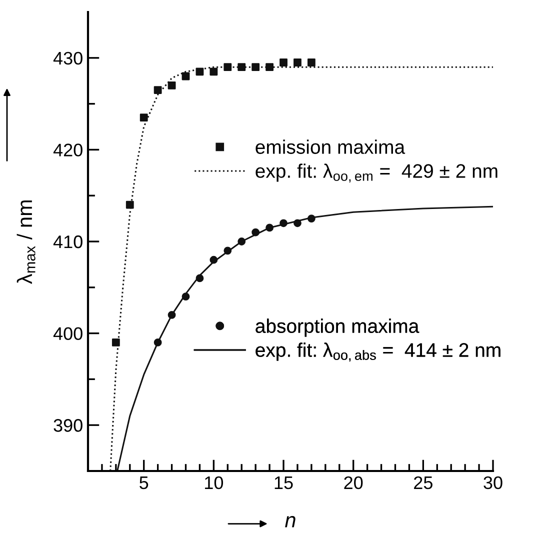 This screenshot has width=538, height=538. What do you see at coordinates (331, 147) in the screenshot?
I see `legend-label: emission maxima` at bounding box center [331, 147].